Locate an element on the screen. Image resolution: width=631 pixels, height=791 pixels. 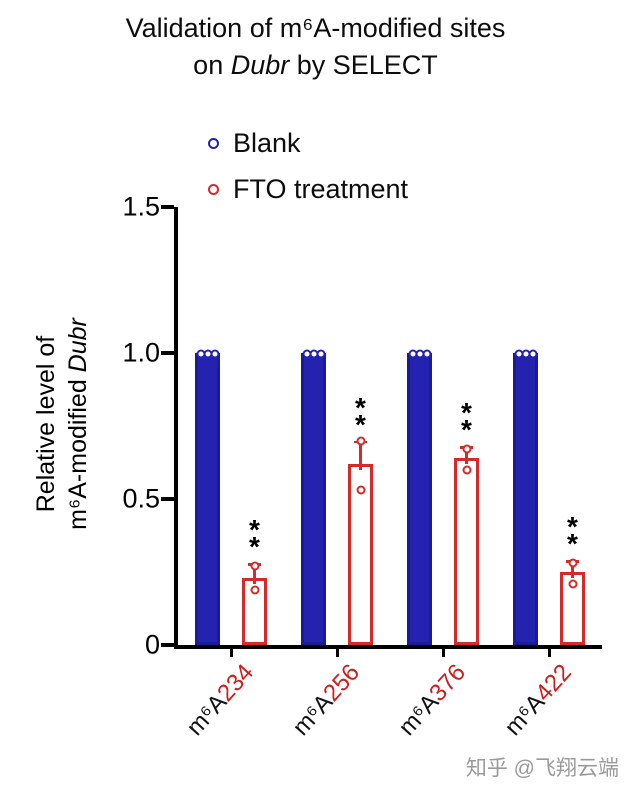
y-axis-title-gene-name: Dubr is located at coordinates (78, 345).